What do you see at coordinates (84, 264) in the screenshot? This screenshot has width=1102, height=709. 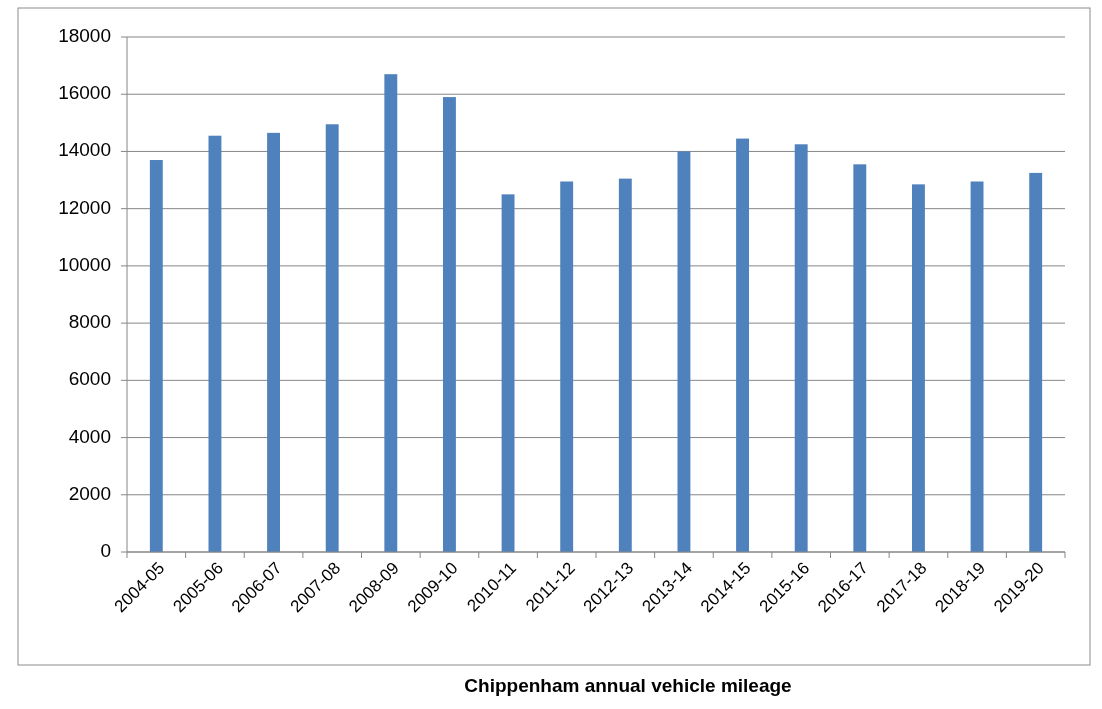 I see `y-tick-label: 10000` at bounding box center [84, 264].